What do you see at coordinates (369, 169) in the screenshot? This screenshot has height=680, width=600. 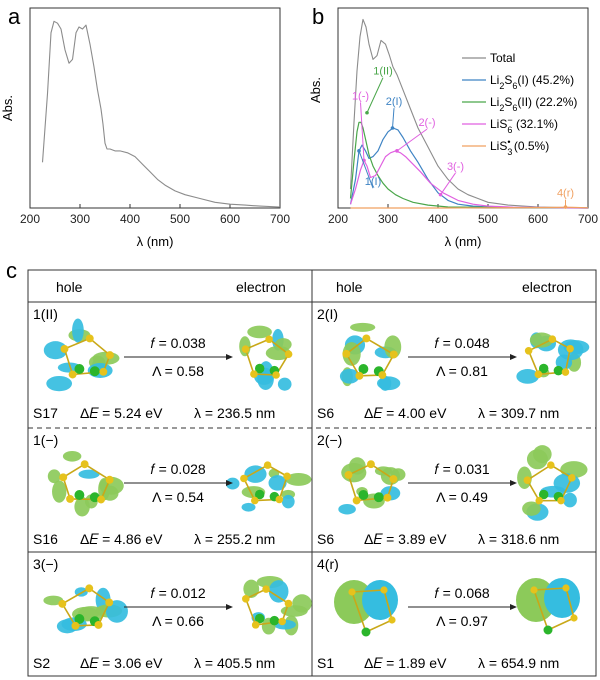 I see `annotation-1I: 1(I)` at bounding box center [369, 169].